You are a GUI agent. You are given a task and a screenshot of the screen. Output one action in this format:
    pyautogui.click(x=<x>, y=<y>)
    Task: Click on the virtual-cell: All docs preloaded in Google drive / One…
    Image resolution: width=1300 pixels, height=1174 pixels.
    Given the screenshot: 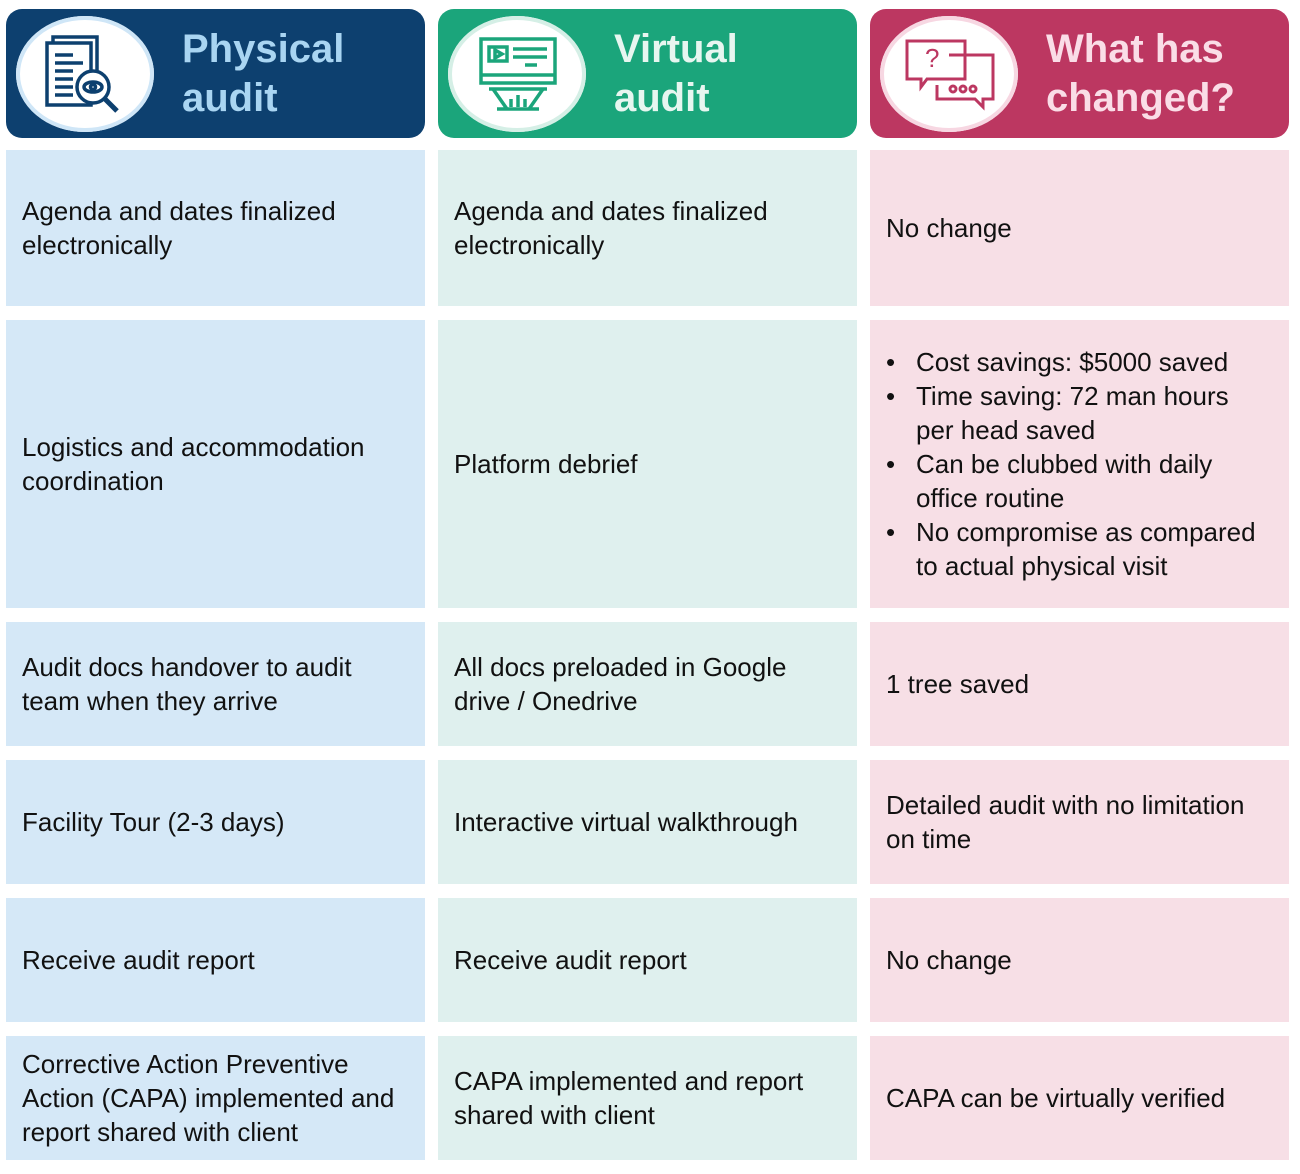 What is the action you would take?
    pyautogui.click(x=647, y=684)
    